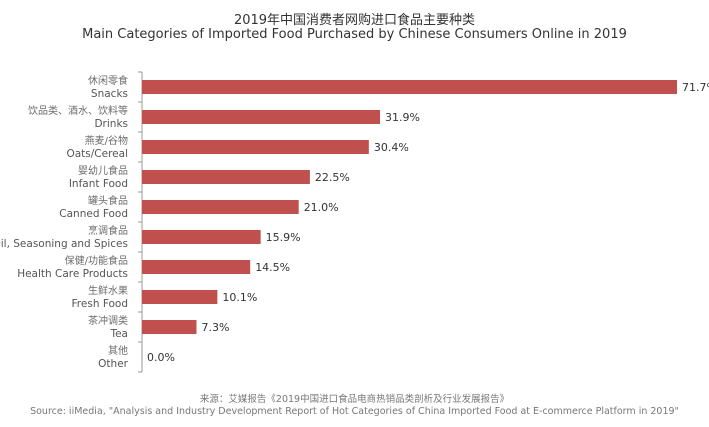 This screenshot has width=709, height=427. What do you see at coordinates (391, 147) in the screenshot?
I see `value-label: 30.4%` at bounding box center [391, 147].